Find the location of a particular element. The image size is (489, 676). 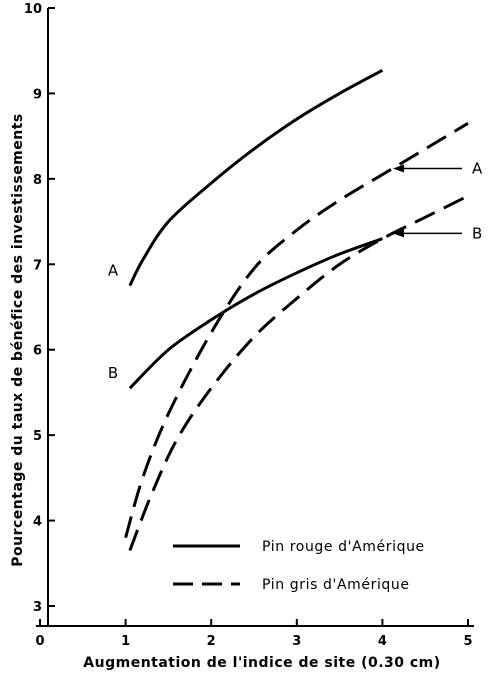

legend-label-dashed: Pin gris d'Amérique is located at coordinates (336, 585).